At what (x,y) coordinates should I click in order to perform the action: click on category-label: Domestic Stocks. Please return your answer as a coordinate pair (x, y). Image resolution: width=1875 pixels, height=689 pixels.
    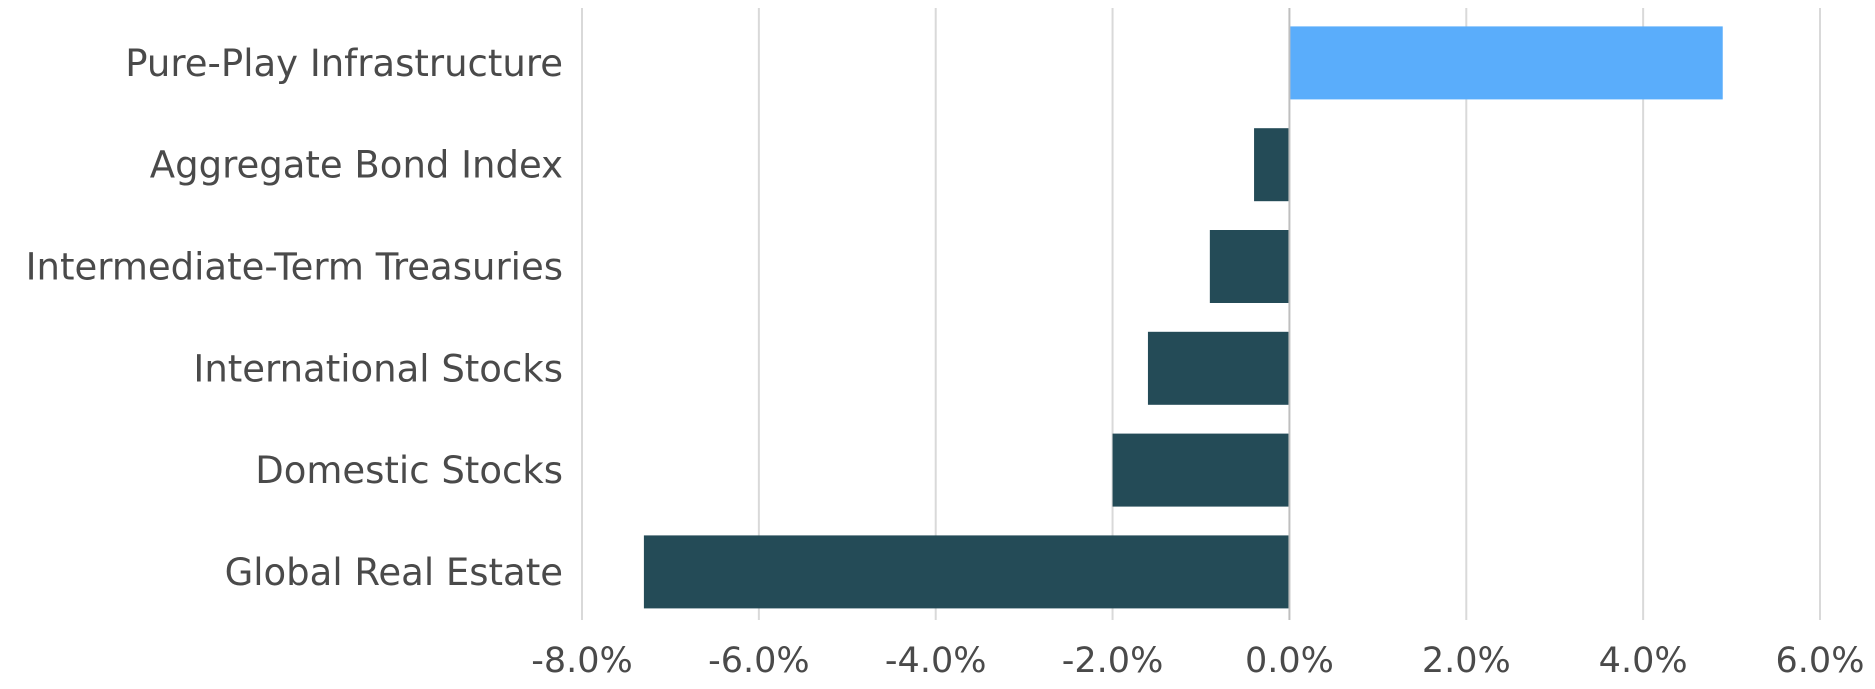
    Looking at the image, I should click on (409, 470).